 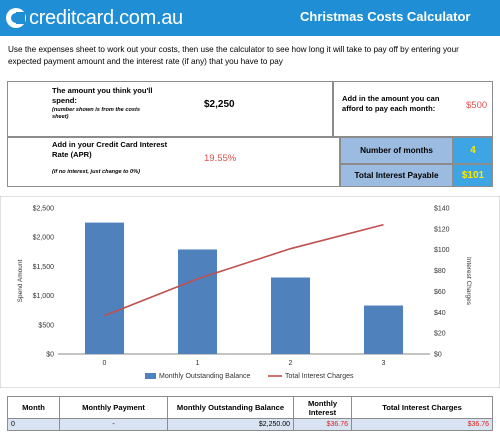 I want to click on page-title: Christmas Costs Calculator, so click(x=385, y=16).